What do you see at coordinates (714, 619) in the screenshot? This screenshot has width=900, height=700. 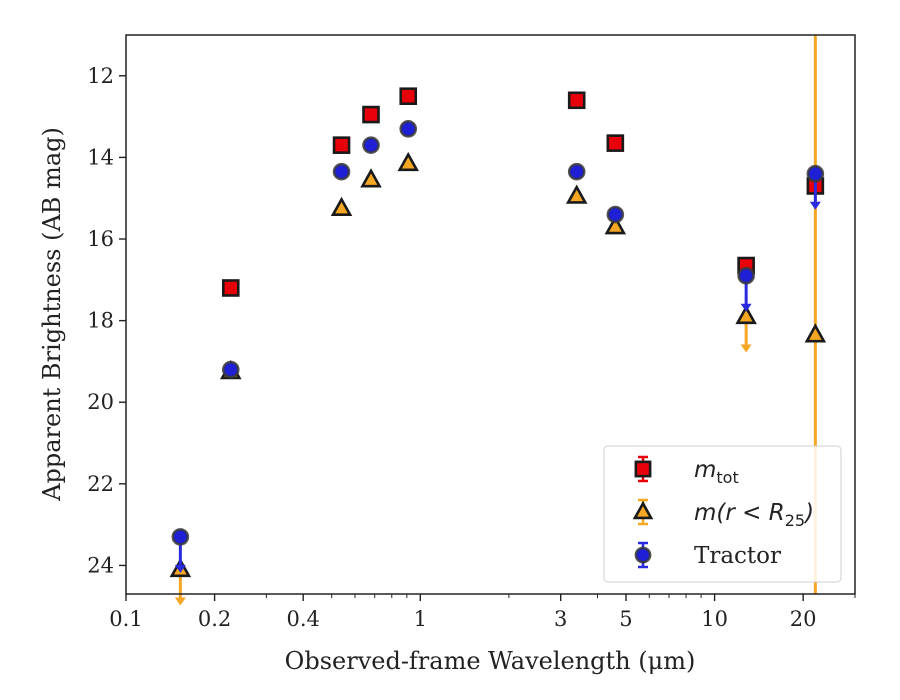 I see `x-tick-label: 10` at bounding box center [714, 619].